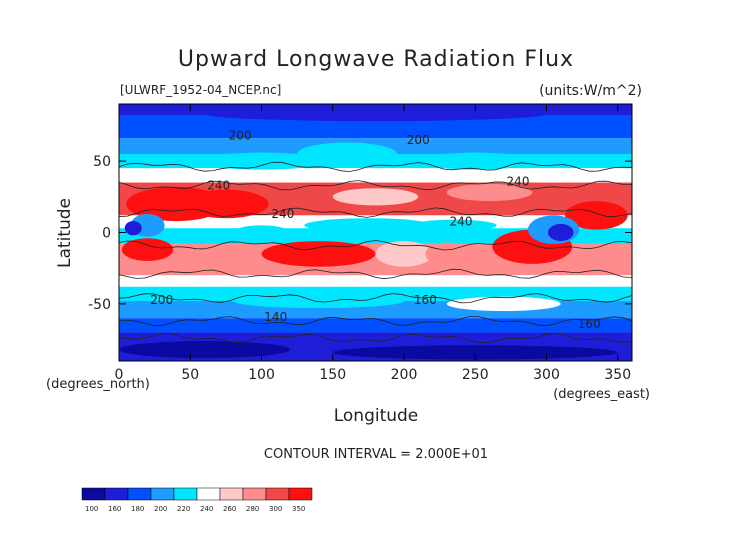 The image size is (752, 536). Describe the element at coordinates (475, 375) in the screenshot. I see `x-tick-label: 250` at that location.